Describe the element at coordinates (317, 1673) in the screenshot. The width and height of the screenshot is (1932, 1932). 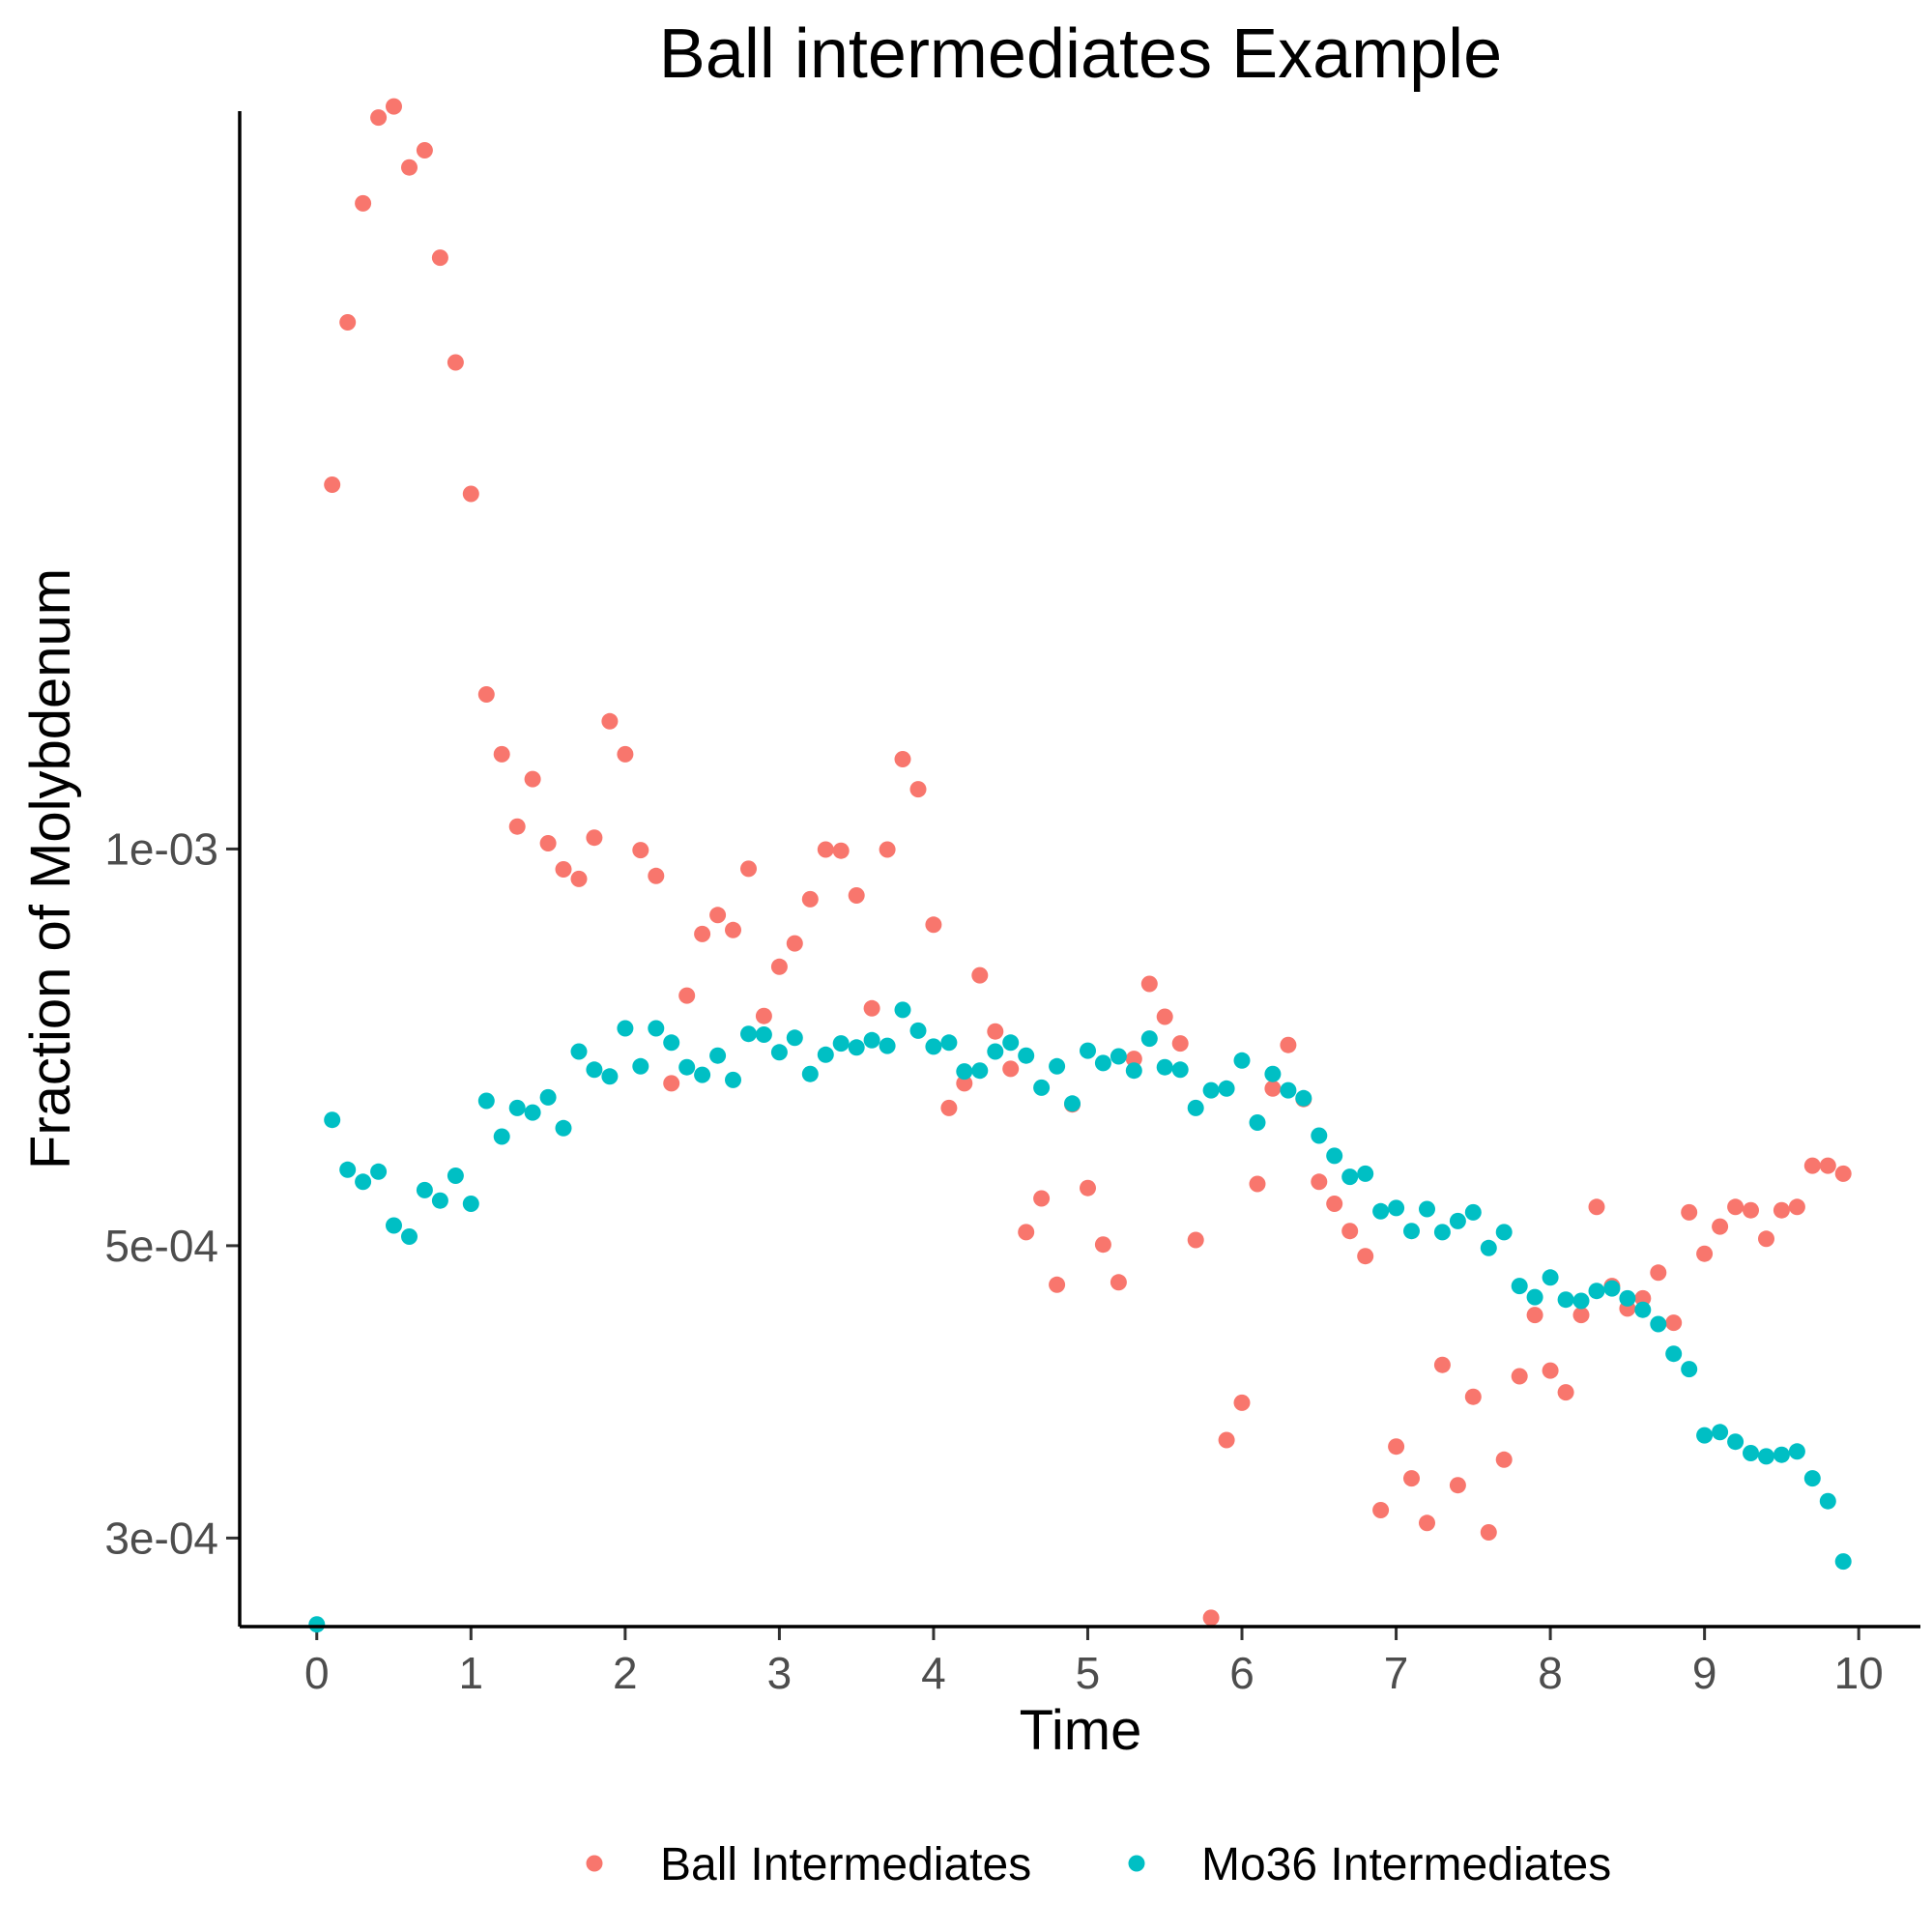
I see `x-tick-label: 0` at that location.